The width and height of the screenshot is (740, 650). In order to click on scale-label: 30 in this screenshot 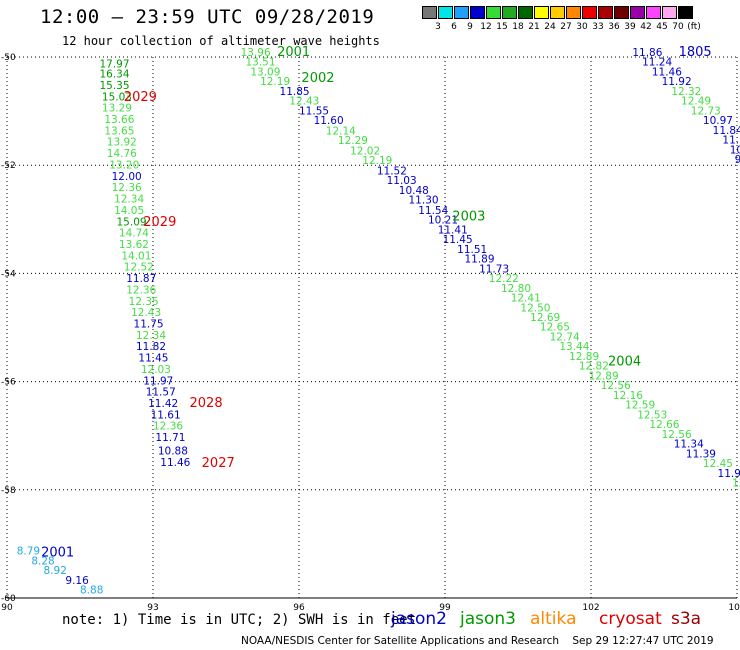, I will do `click(582, 27)`.